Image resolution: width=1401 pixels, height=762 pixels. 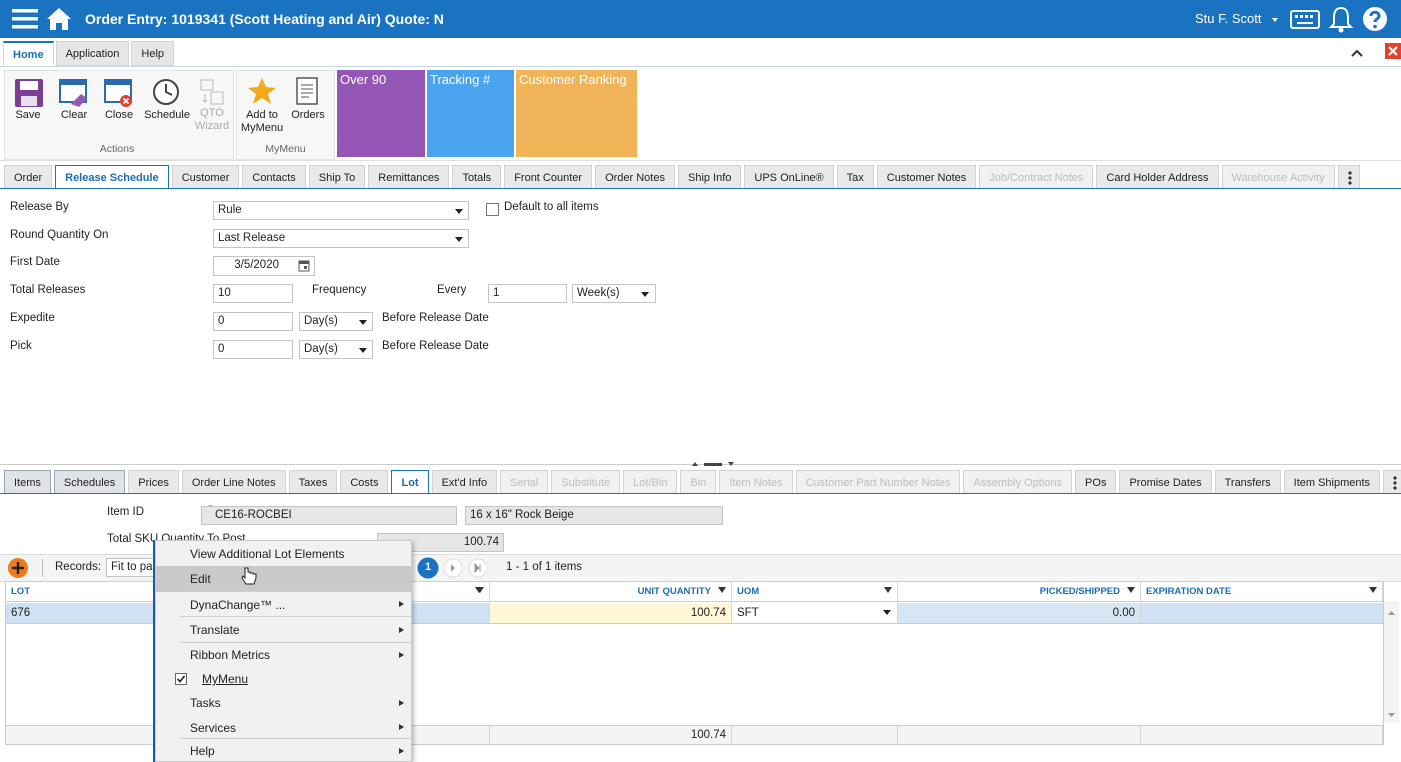 I want to click on uom-caret, so click(x=887, y=612).